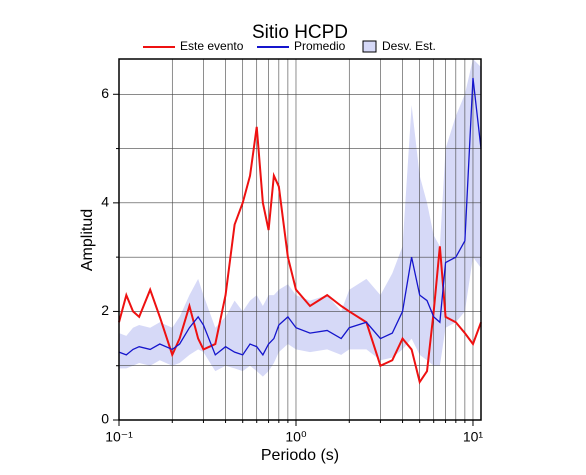 This screenshot has height=475, width=586. Describe the element at coordinates (105, 93) in the screenshot. I see `y-tick-label: 6` at that location.